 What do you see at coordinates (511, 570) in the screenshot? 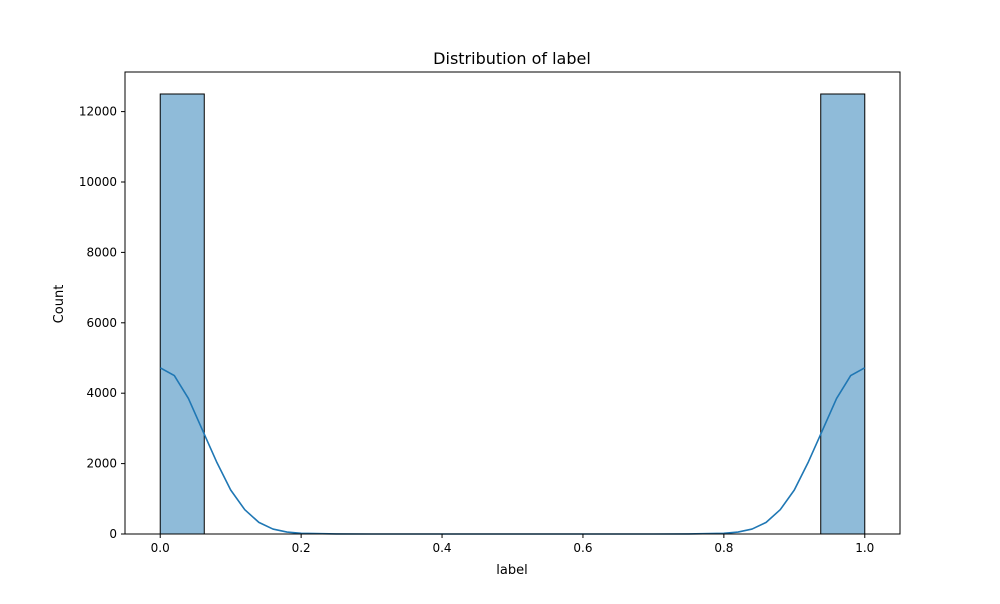
I see `x-axis-label: label` at bounding box center [511, 570].